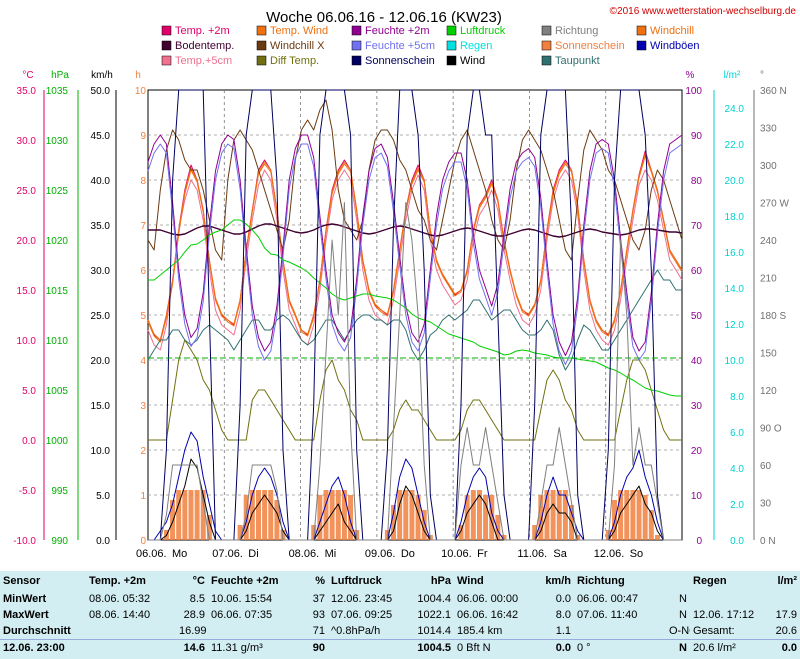 The height and width of the screenshot is (659, 800). Describe the element at coordinates (737, 469) in the screenshot. I see `axis-tick-label: 4.0` at that location.